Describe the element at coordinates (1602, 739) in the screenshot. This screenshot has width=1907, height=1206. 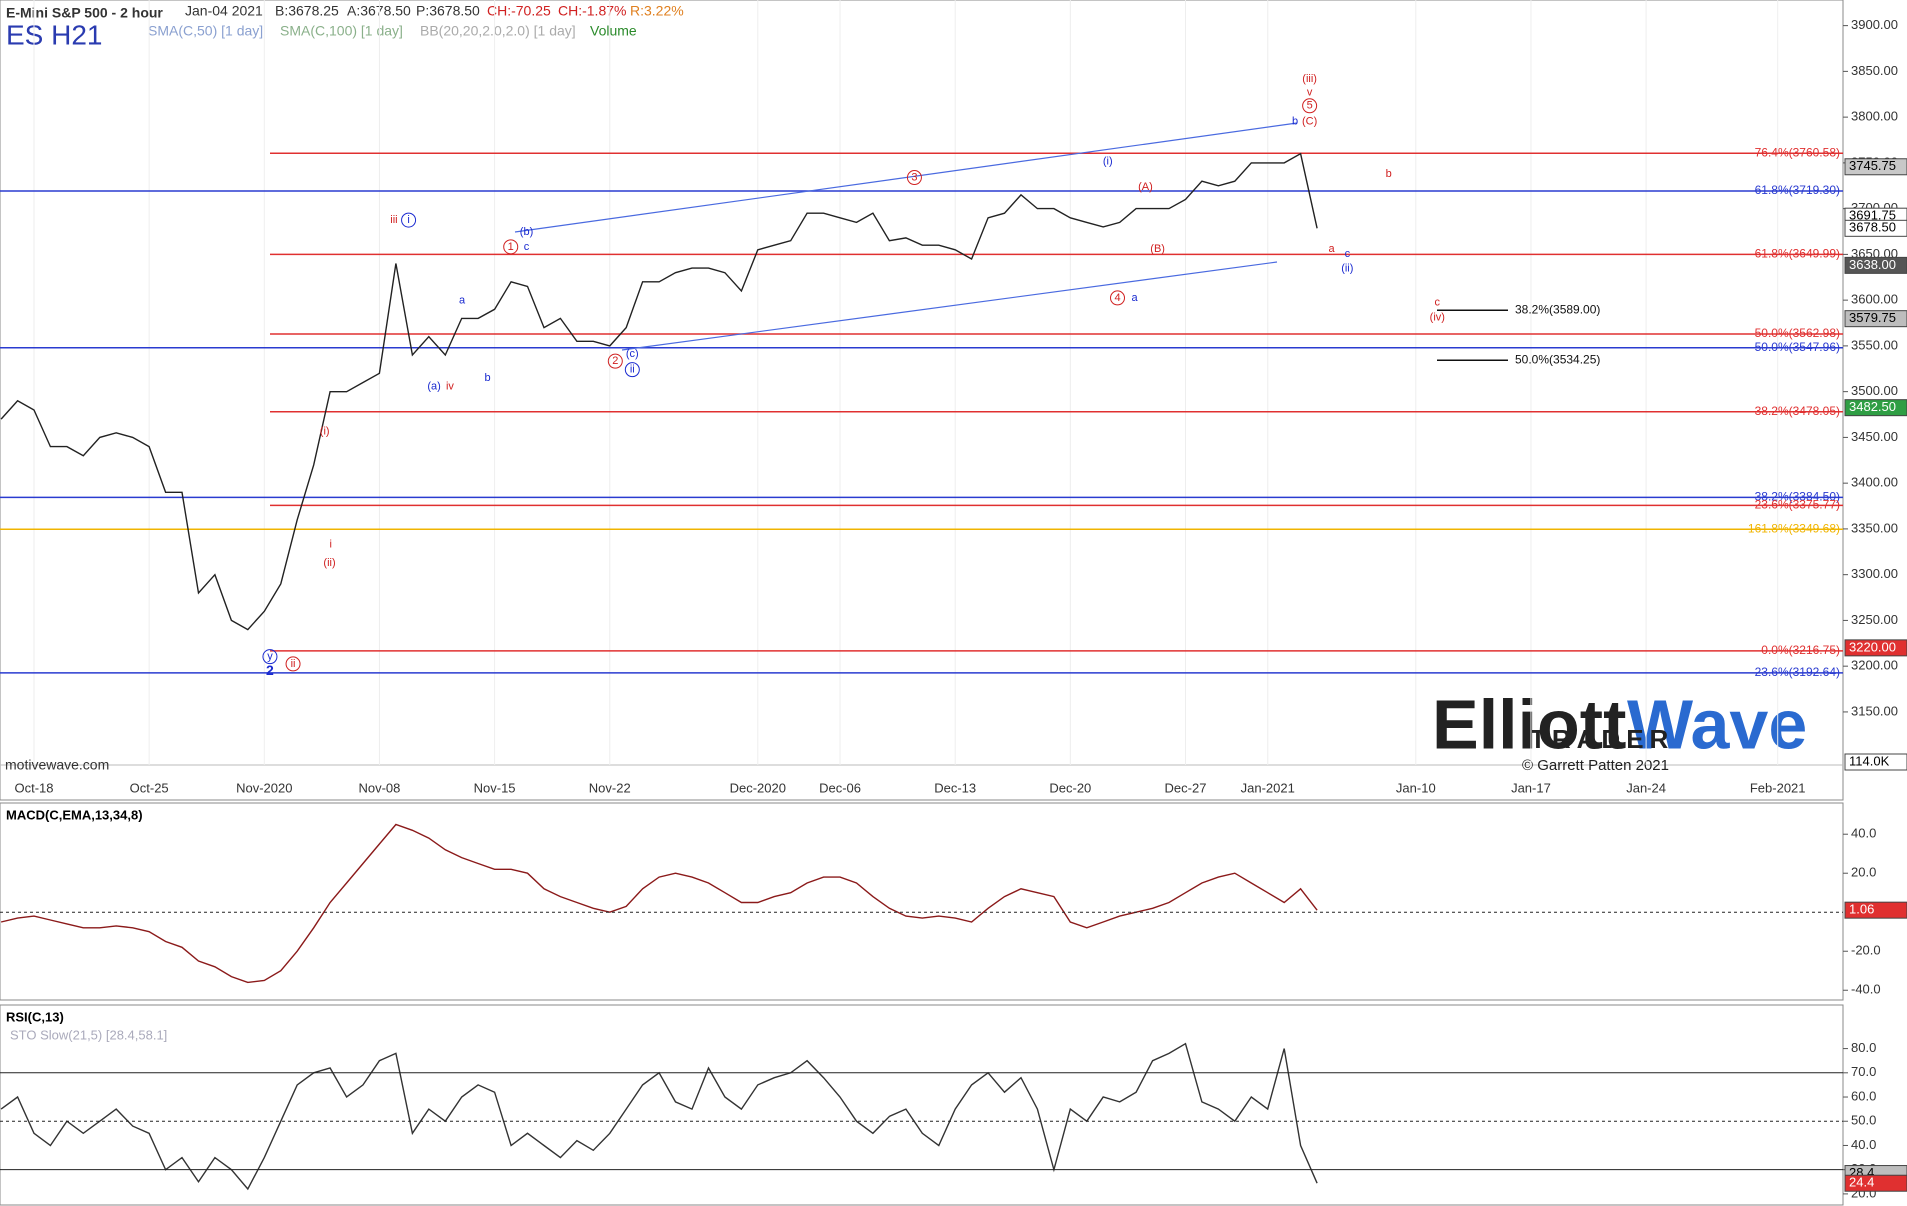
I see `logo-sub: TRADER` at that location.